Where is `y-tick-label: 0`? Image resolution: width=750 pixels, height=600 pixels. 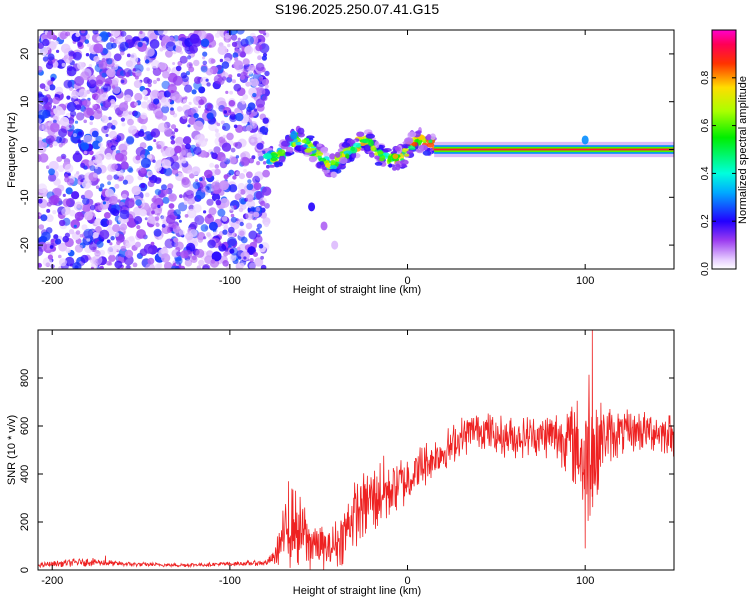 y-tick-label: 0 is located at coordinates (25, 149).